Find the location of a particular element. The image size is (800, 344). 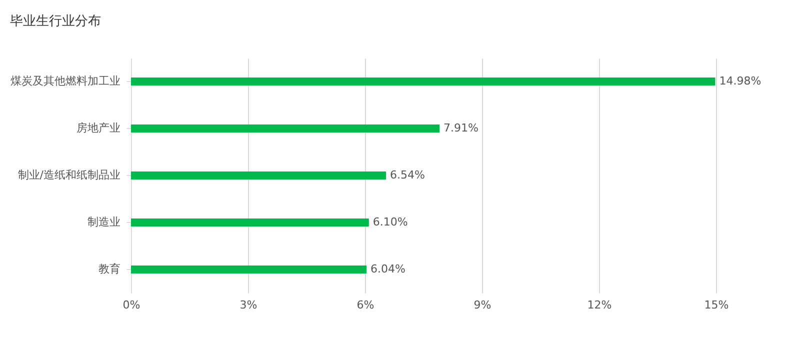

x-tick-label: 0% is located at coordinates (131, 305).